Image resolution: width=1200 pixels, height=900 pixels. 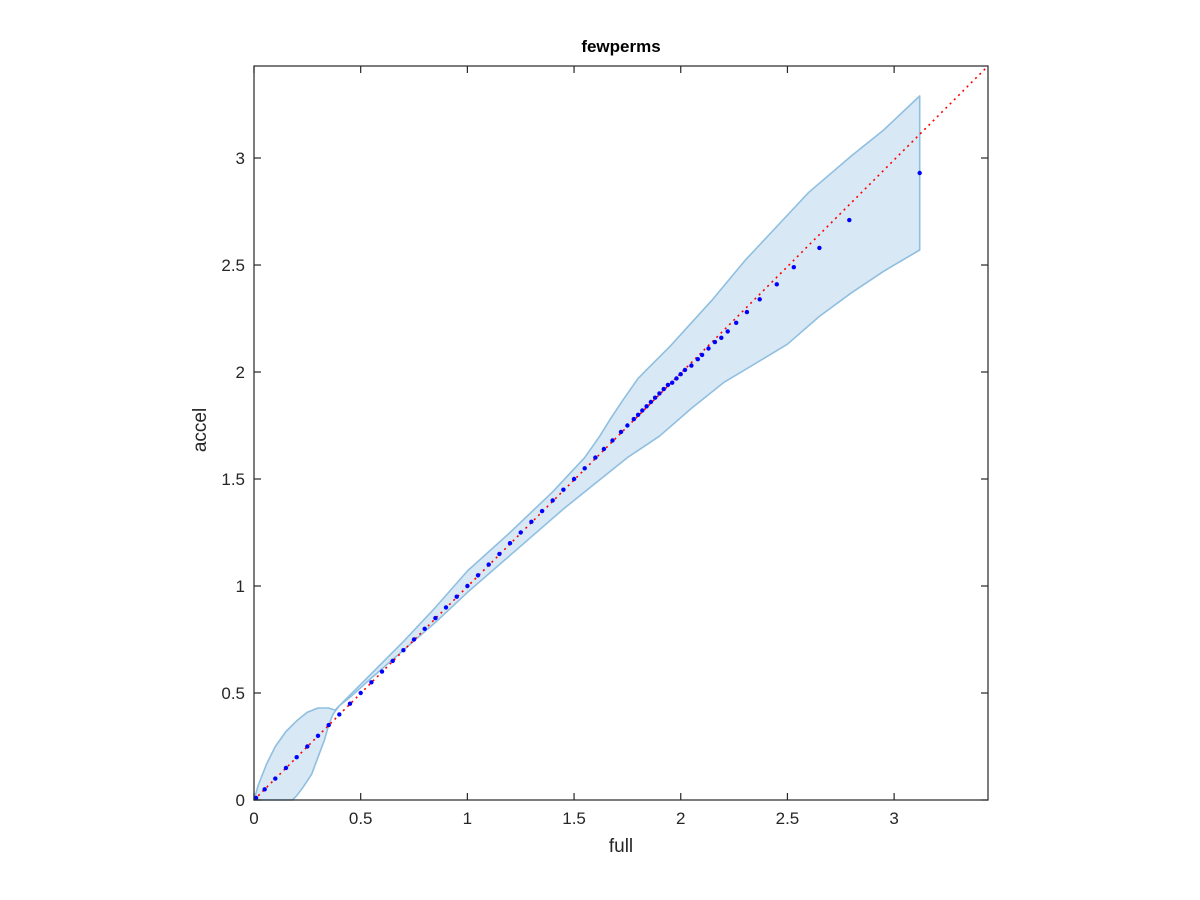 What do you see at coordinates (240, 372) in the screenshot?
I see `y-tick-label: 2` at bounding box center [240, 372].